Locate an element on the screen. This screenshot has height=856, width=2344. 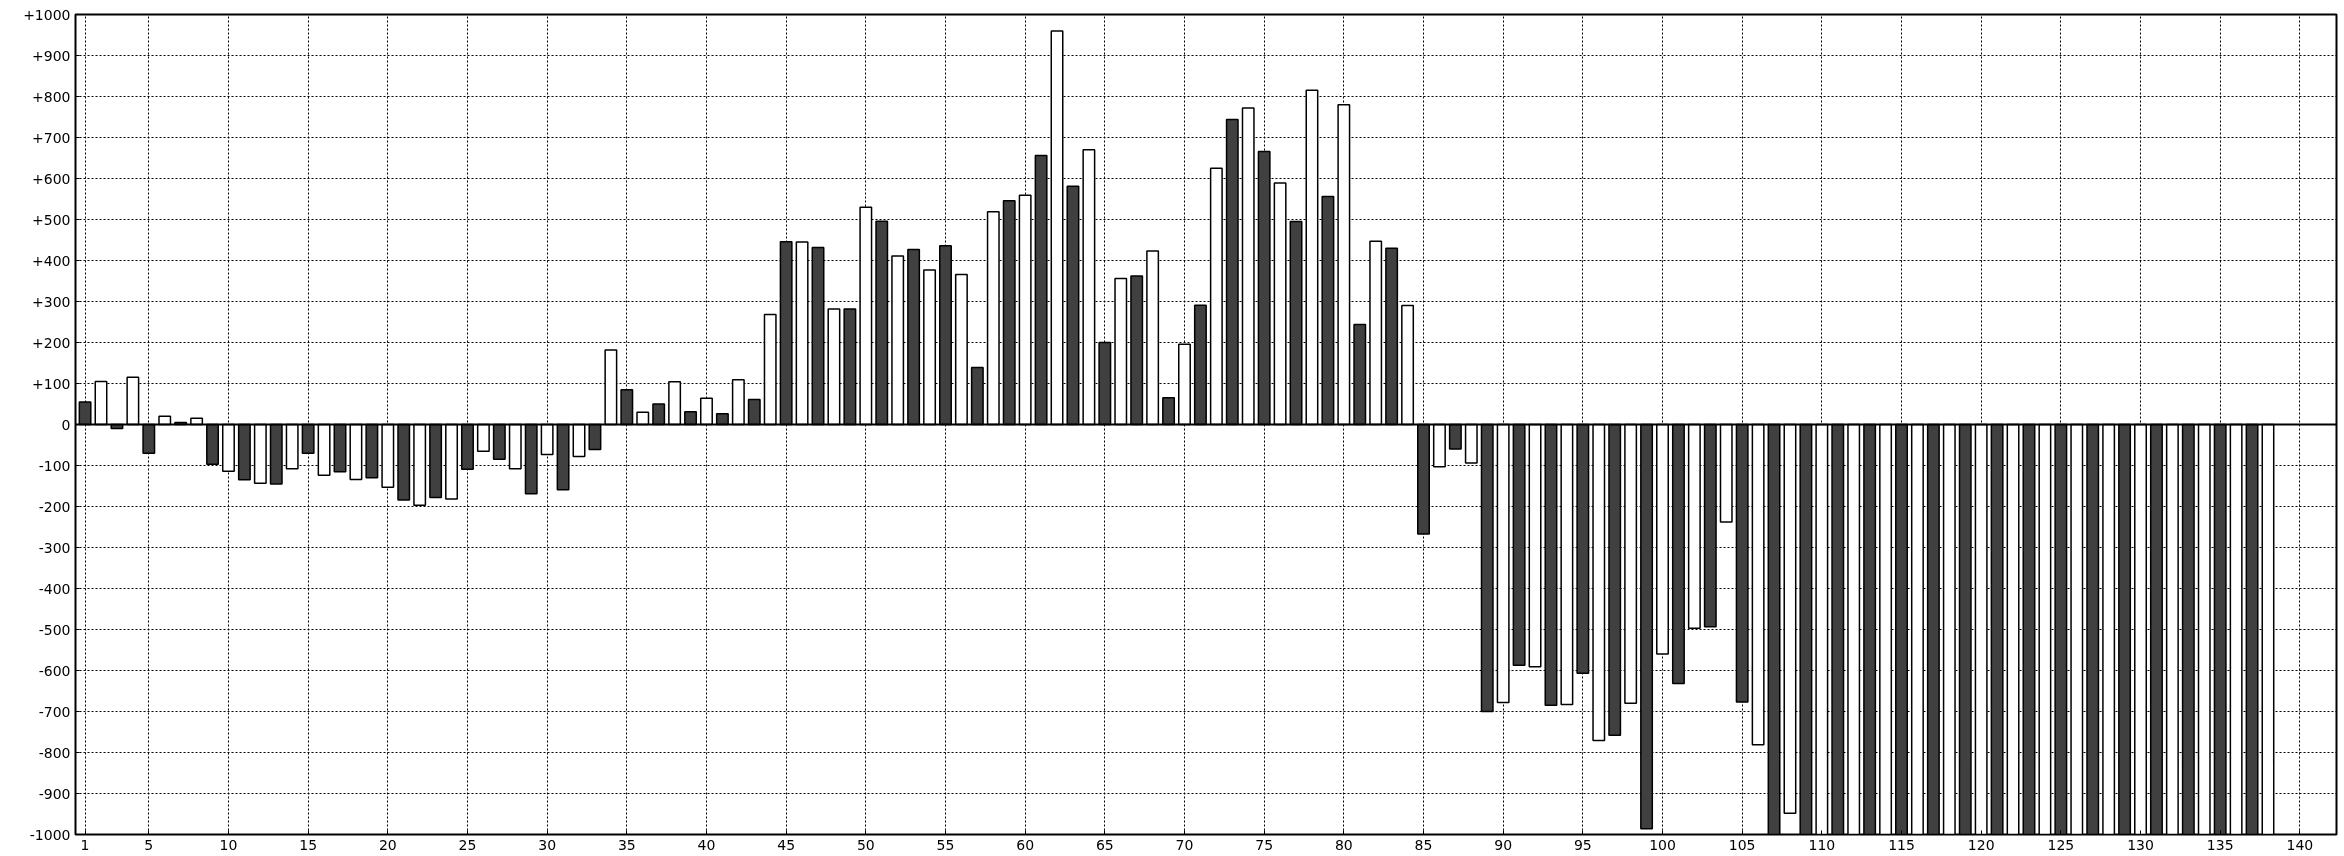
x-tick-label: 45 is located at coordinates (786, 844).